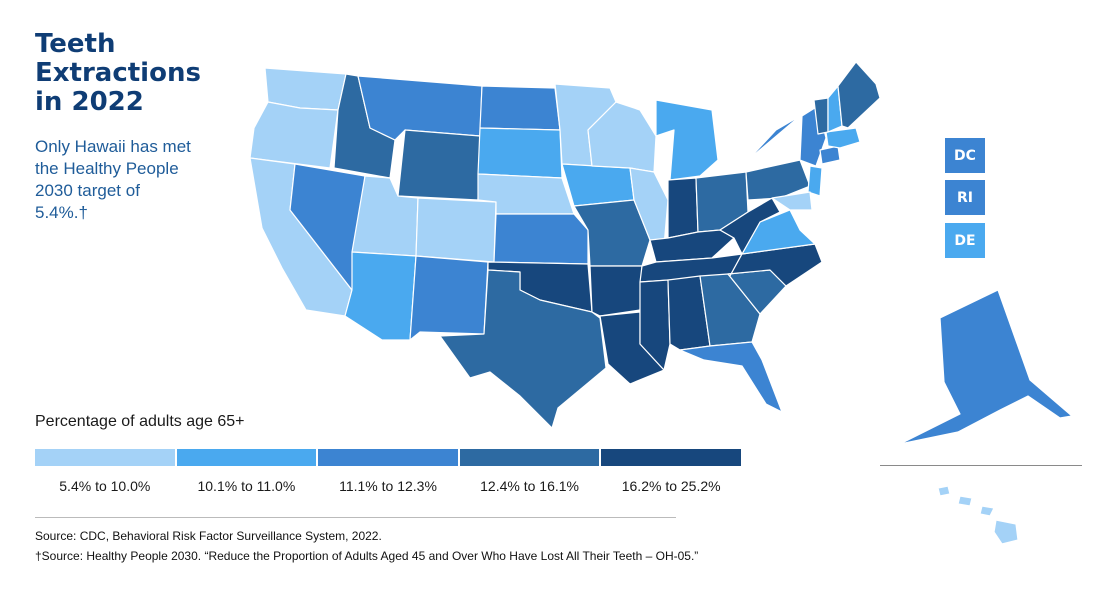 The width and height of the screenshot is (1117, 601). What do you see at coordinates (683, 208) in the screenshot?
I see `state-IN` at bounding box center [683, 208].